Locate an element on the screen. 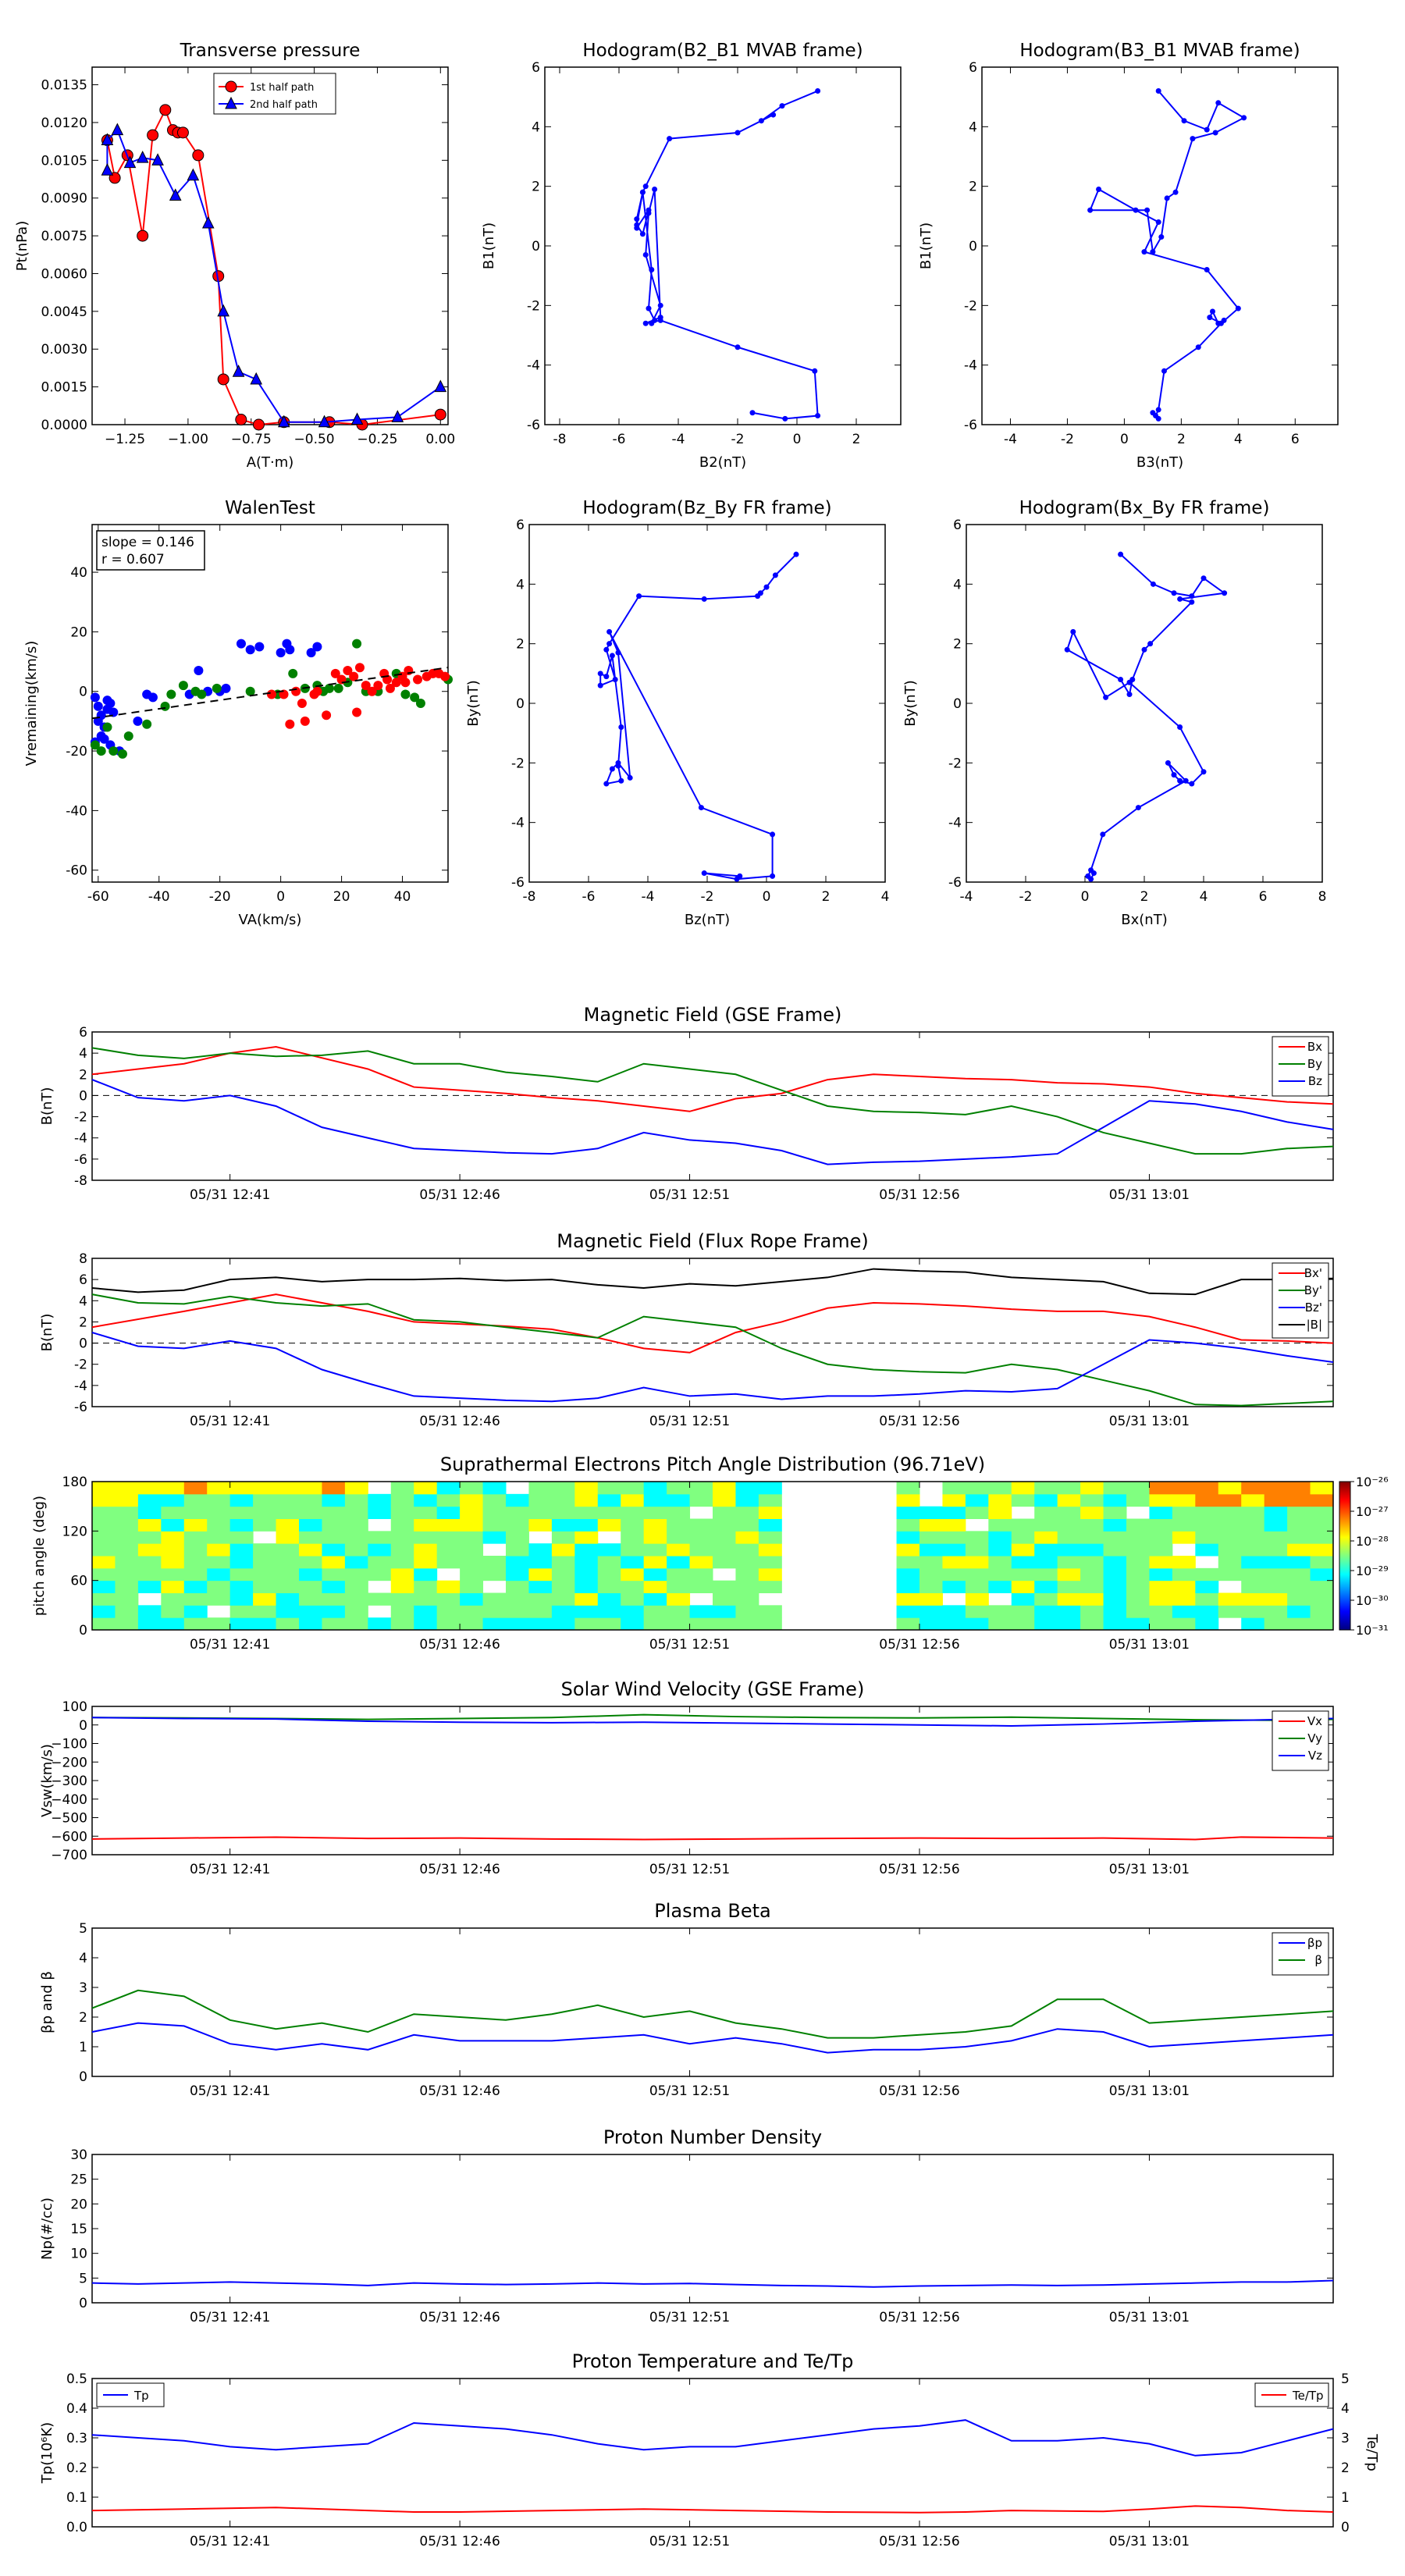  bgse-xtick-label: 05/31 12:41 is located at coordinates (230, 1195).